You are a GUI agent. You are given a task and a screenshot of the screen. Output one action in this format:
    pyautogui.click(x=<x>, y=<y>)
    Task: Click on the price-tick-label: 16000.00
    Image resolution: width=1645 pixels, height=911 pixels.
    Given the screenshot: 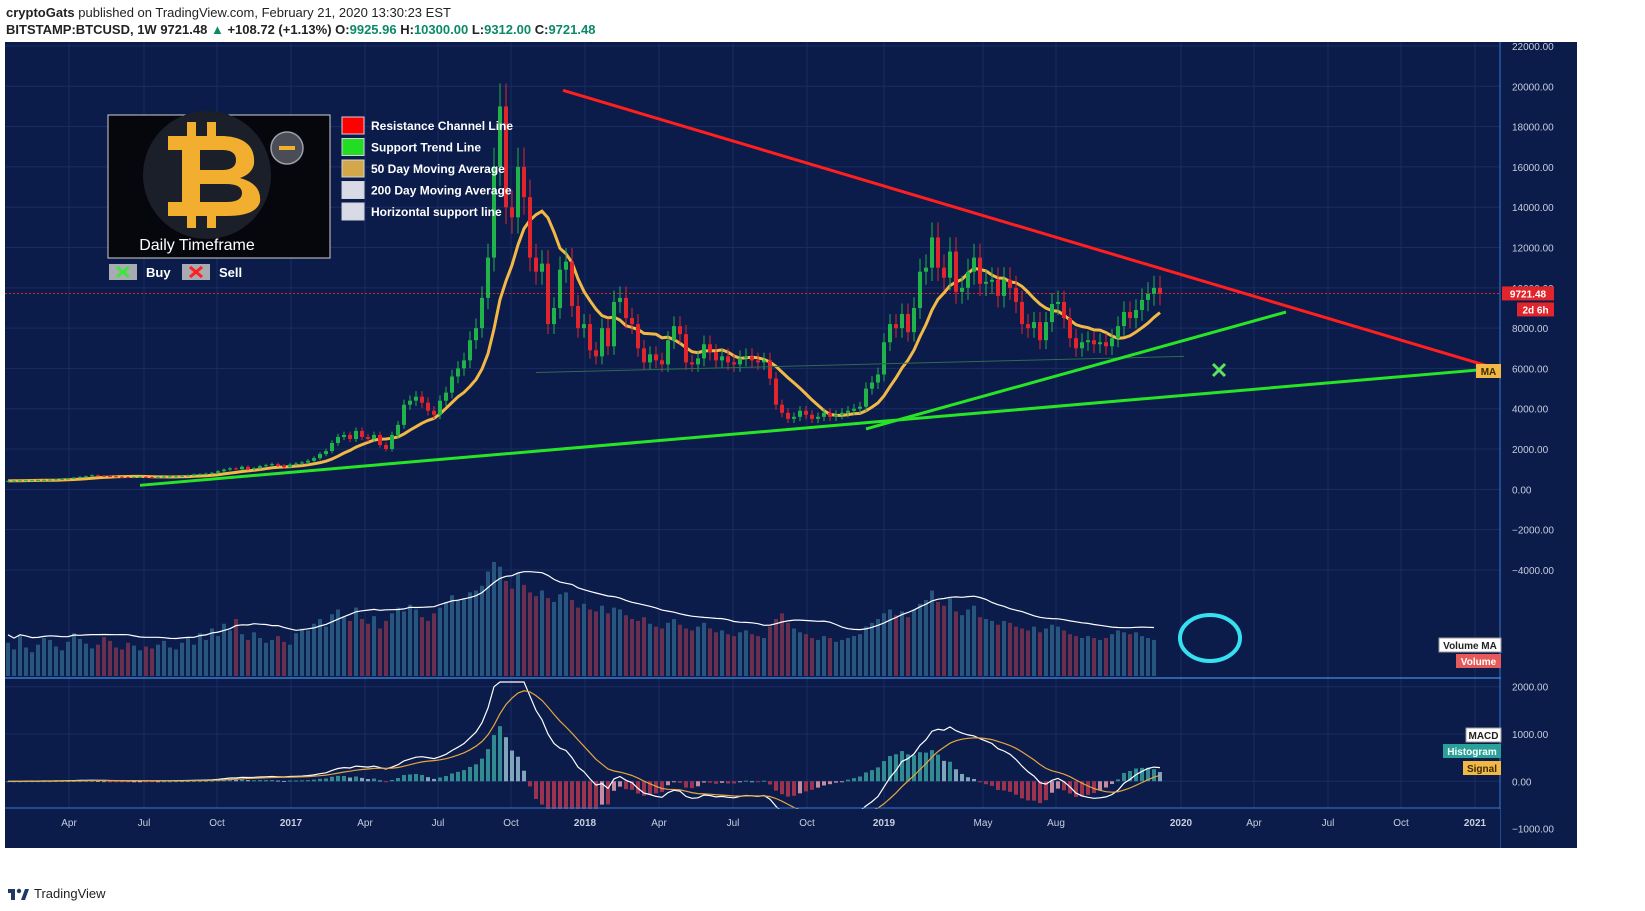 What is the action you would take?
    pyautogui.click(x=1533, y=168)
    